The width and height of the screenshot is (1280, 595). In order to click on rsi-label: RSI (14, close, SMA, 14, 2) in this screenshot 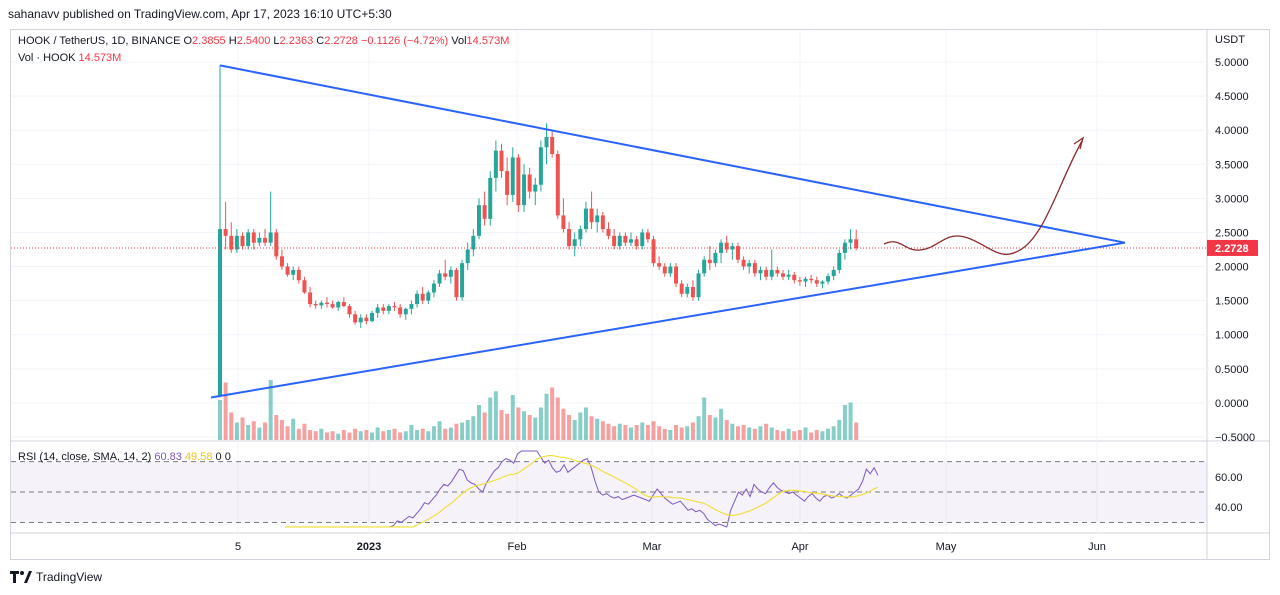, I will do `click(85, 457)`.